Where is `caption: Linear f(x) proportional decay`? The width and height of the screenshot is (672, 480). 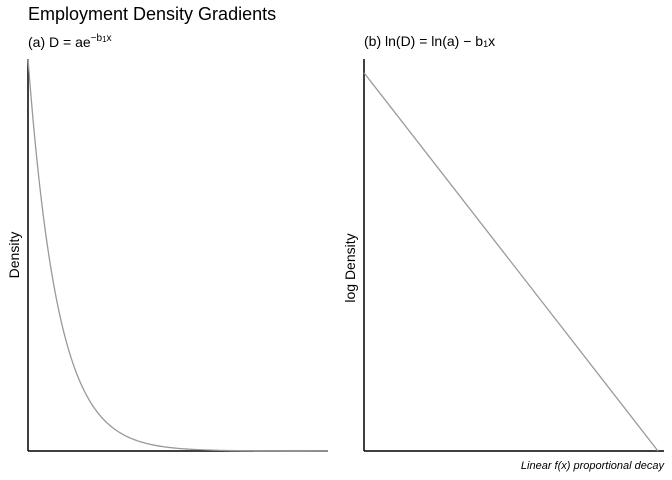 caption: Linear f(x) proportional decay is located at coordinates (592, 466).